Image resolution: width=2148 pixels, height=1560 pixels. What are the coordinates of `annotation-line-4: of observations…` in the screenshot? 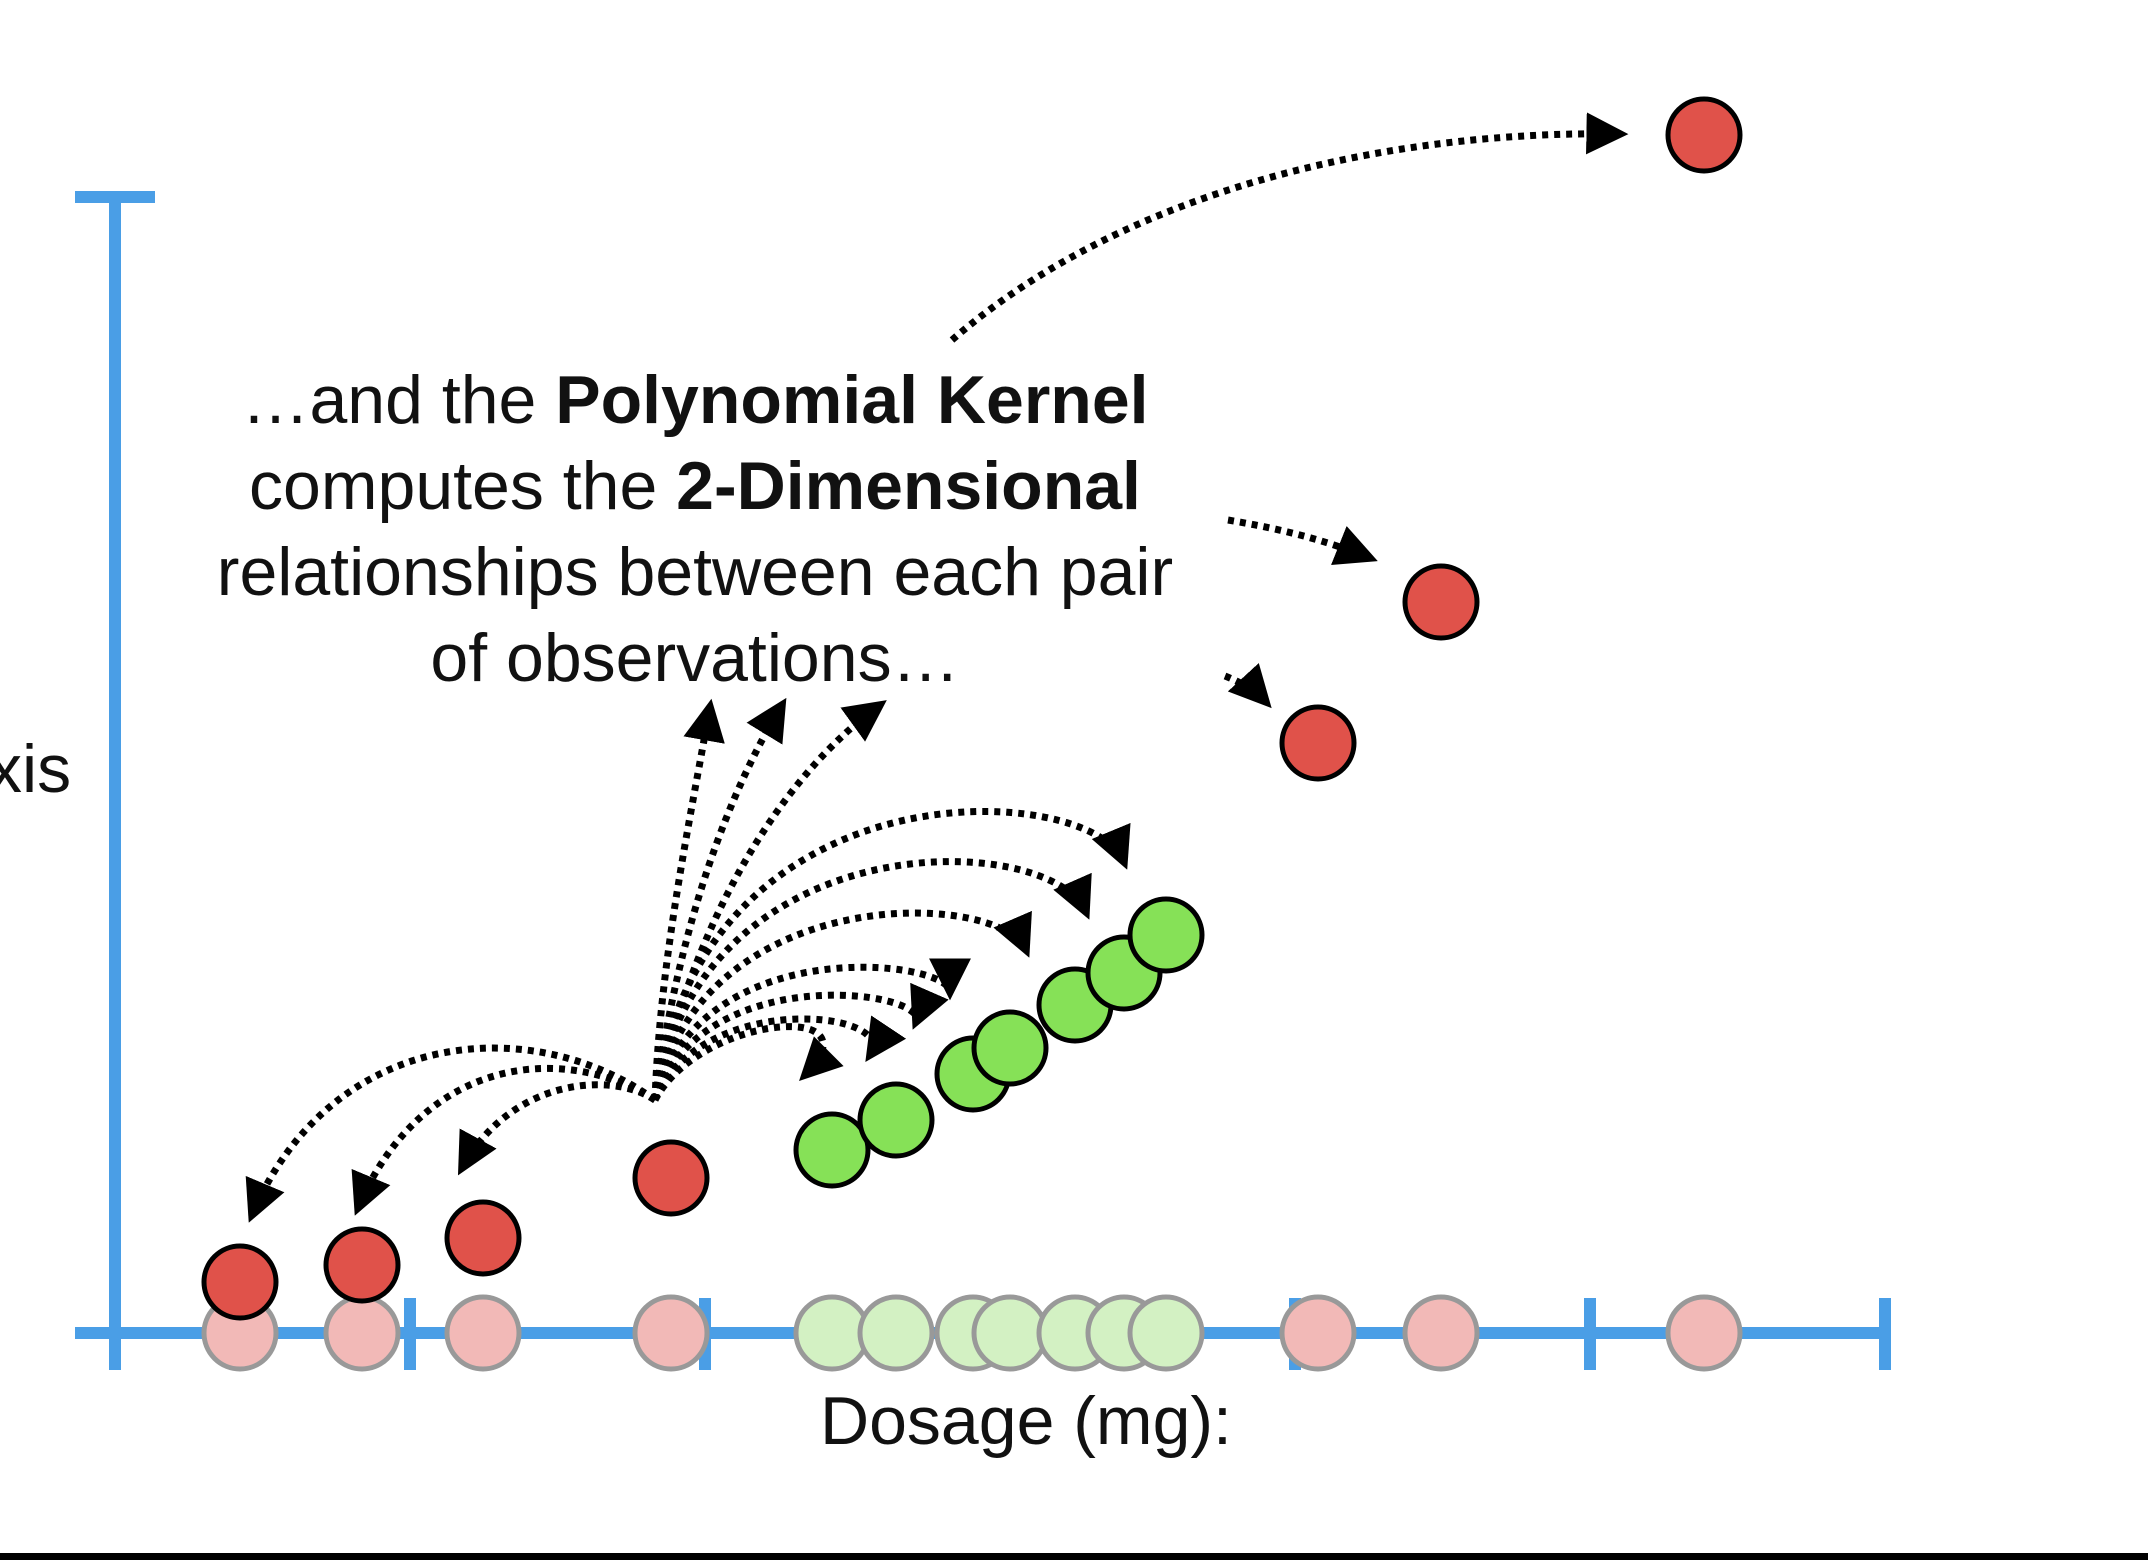 It's located at (695, 658).